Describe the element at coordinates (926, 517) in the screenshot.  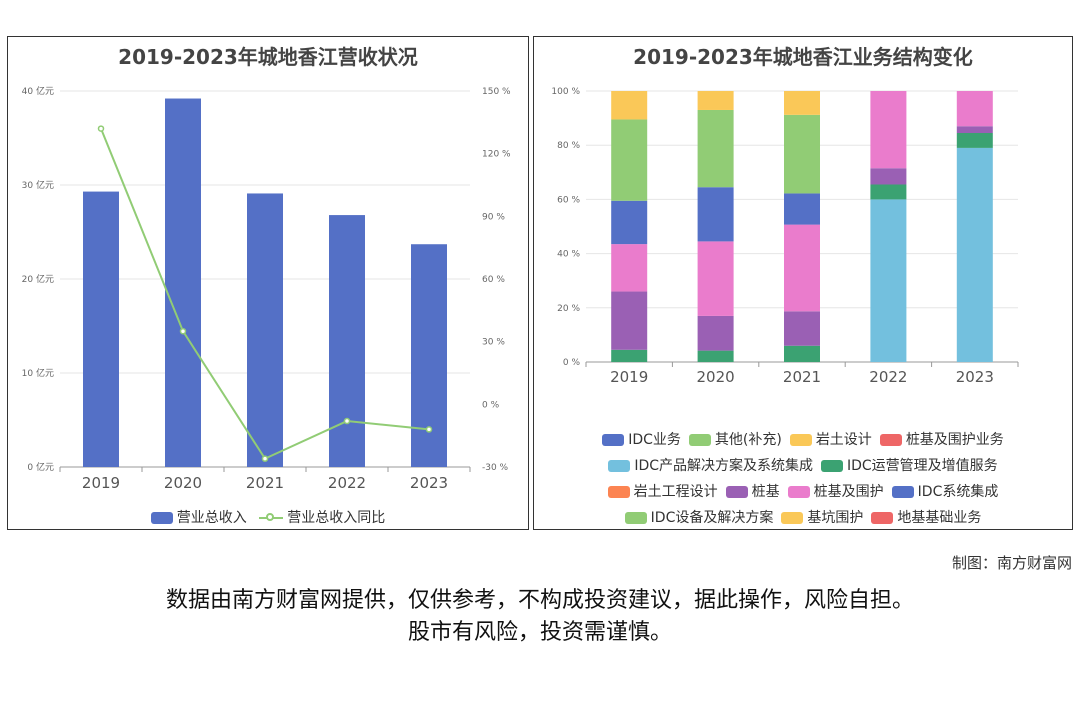
I see `legend-item: 地基基础业务` at that location.